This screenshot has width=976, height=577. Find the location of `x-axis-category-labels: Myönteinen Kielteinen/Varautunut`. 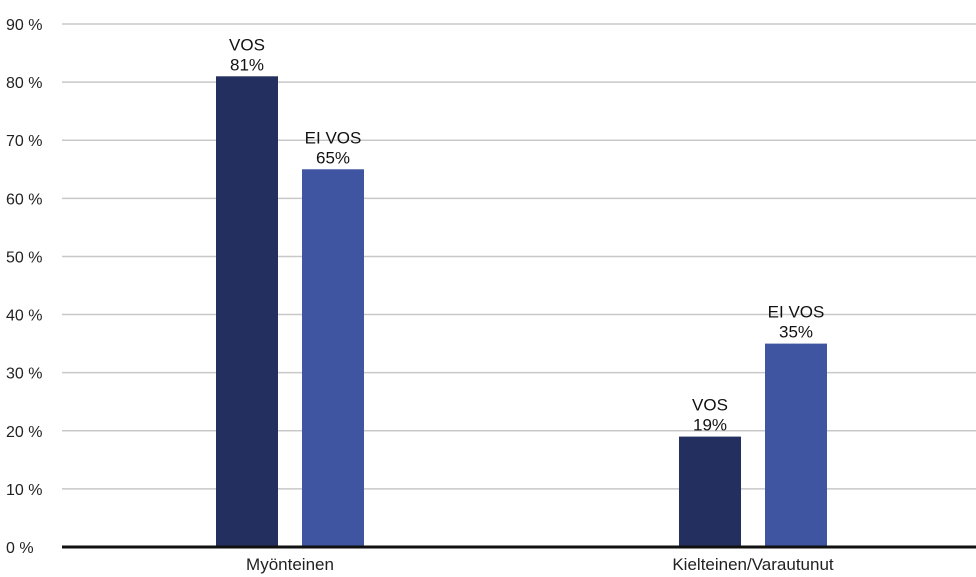

x-axis-category-labels: Myönteinen Kielteinen/Varautunut is located at coordinates (540, 564).